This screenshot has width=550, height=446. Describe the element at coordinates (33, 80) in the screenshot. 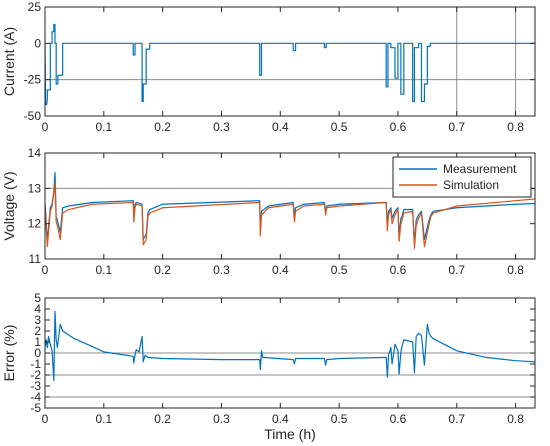

I see `y-tick-label: -25` at that location.